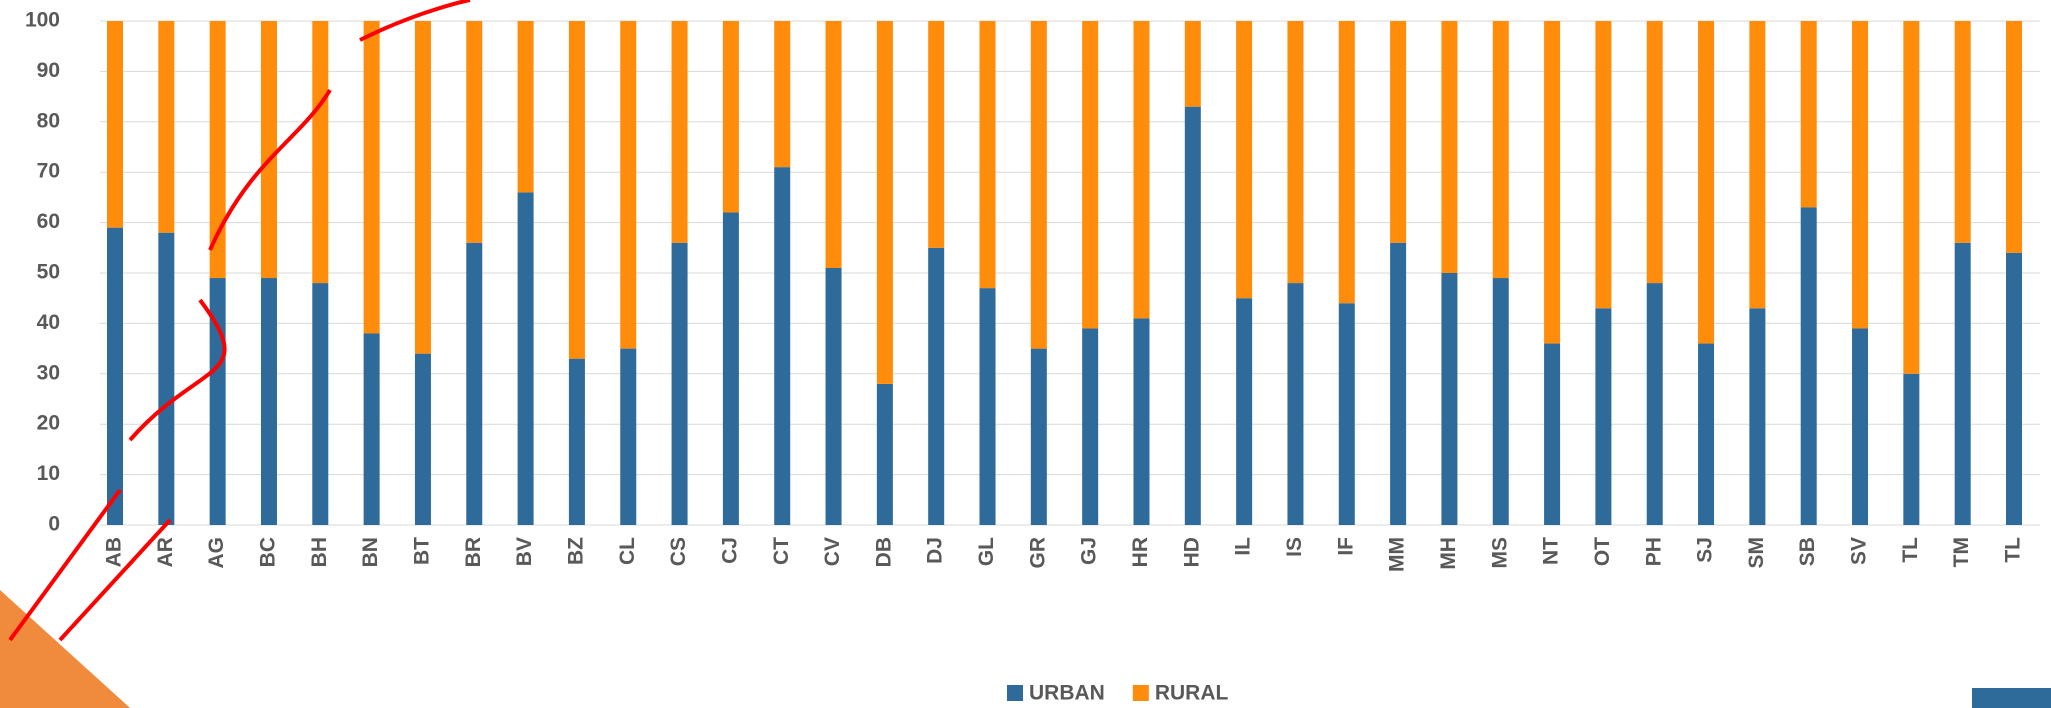 The width and height of the screenshot is (2051, 708). What do you see at coordinates (1602, 551) in the screenshot?
I see `x-tick-label: OT` at bounding box center [1602, 551].